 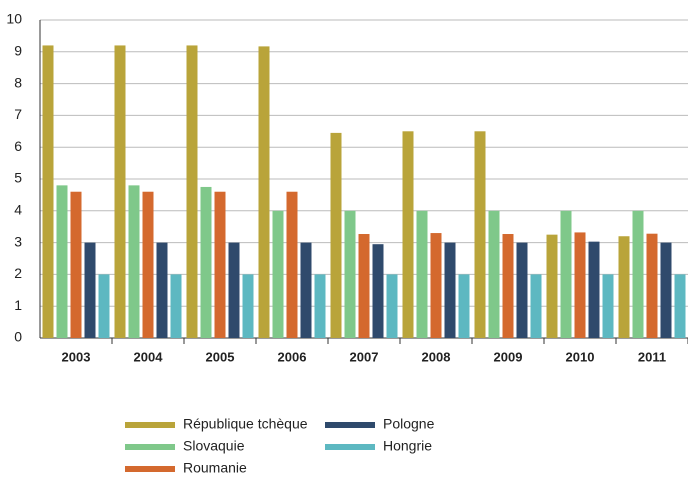 I want to click on y-tick-label: 9, so click(x=18, y=51).